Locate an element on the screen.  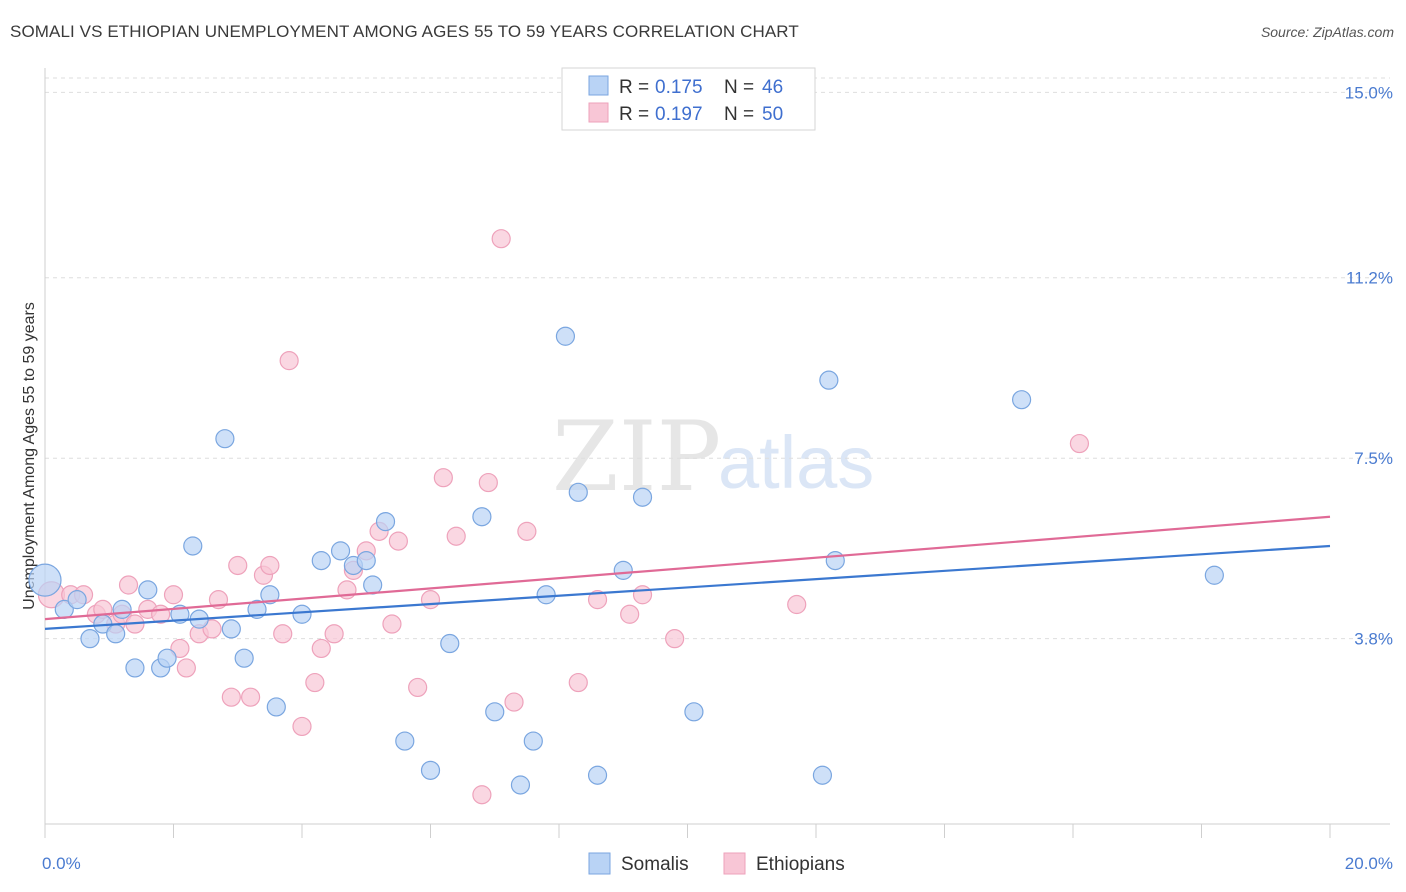
legend-n-label-somalis: N = is located at coordinates (739, 87).